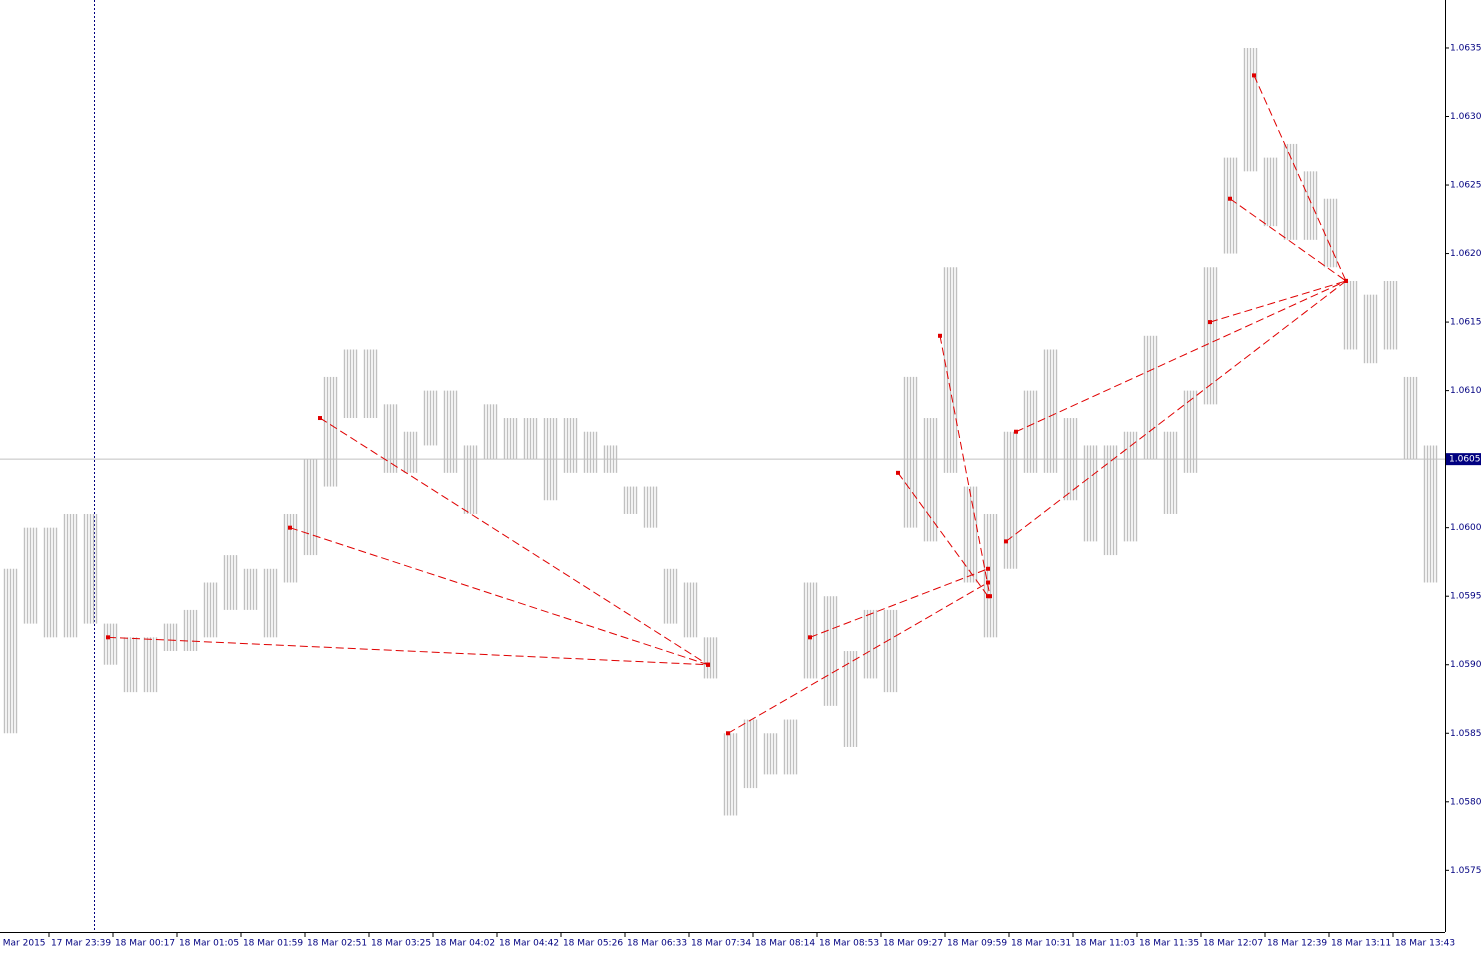  I want to click on y-tick-label: 1.0630, so click(1465, 117).